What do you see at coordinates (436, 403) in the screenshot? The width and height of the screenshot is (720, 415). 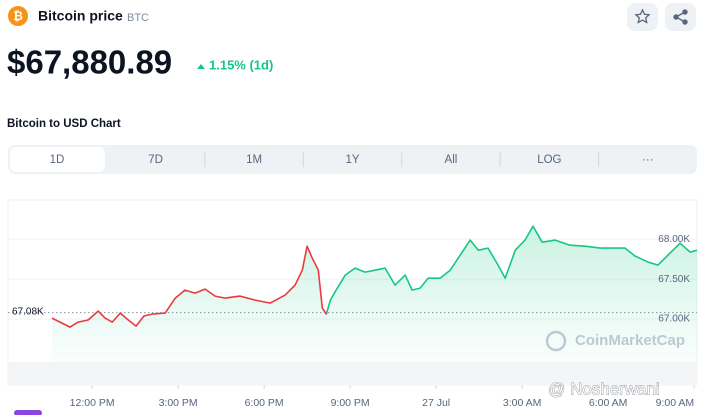 I see `x-tick-label: 27 Jul` at bounding box center [436, 403].